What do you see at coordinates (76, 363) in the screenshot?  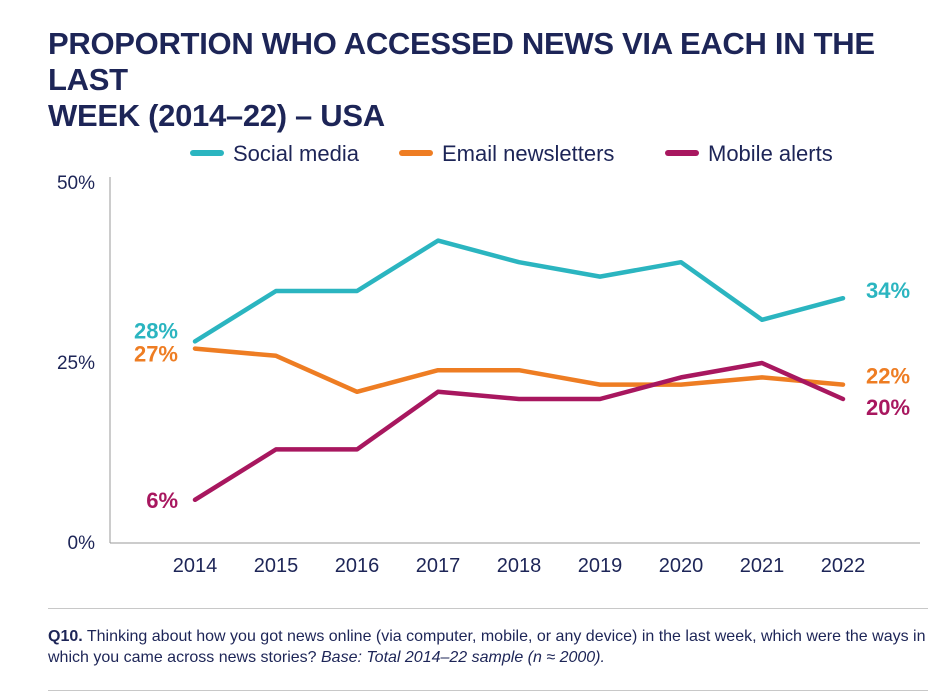 I see `y-tick-label: 25%` at bounding box center [76, 363].